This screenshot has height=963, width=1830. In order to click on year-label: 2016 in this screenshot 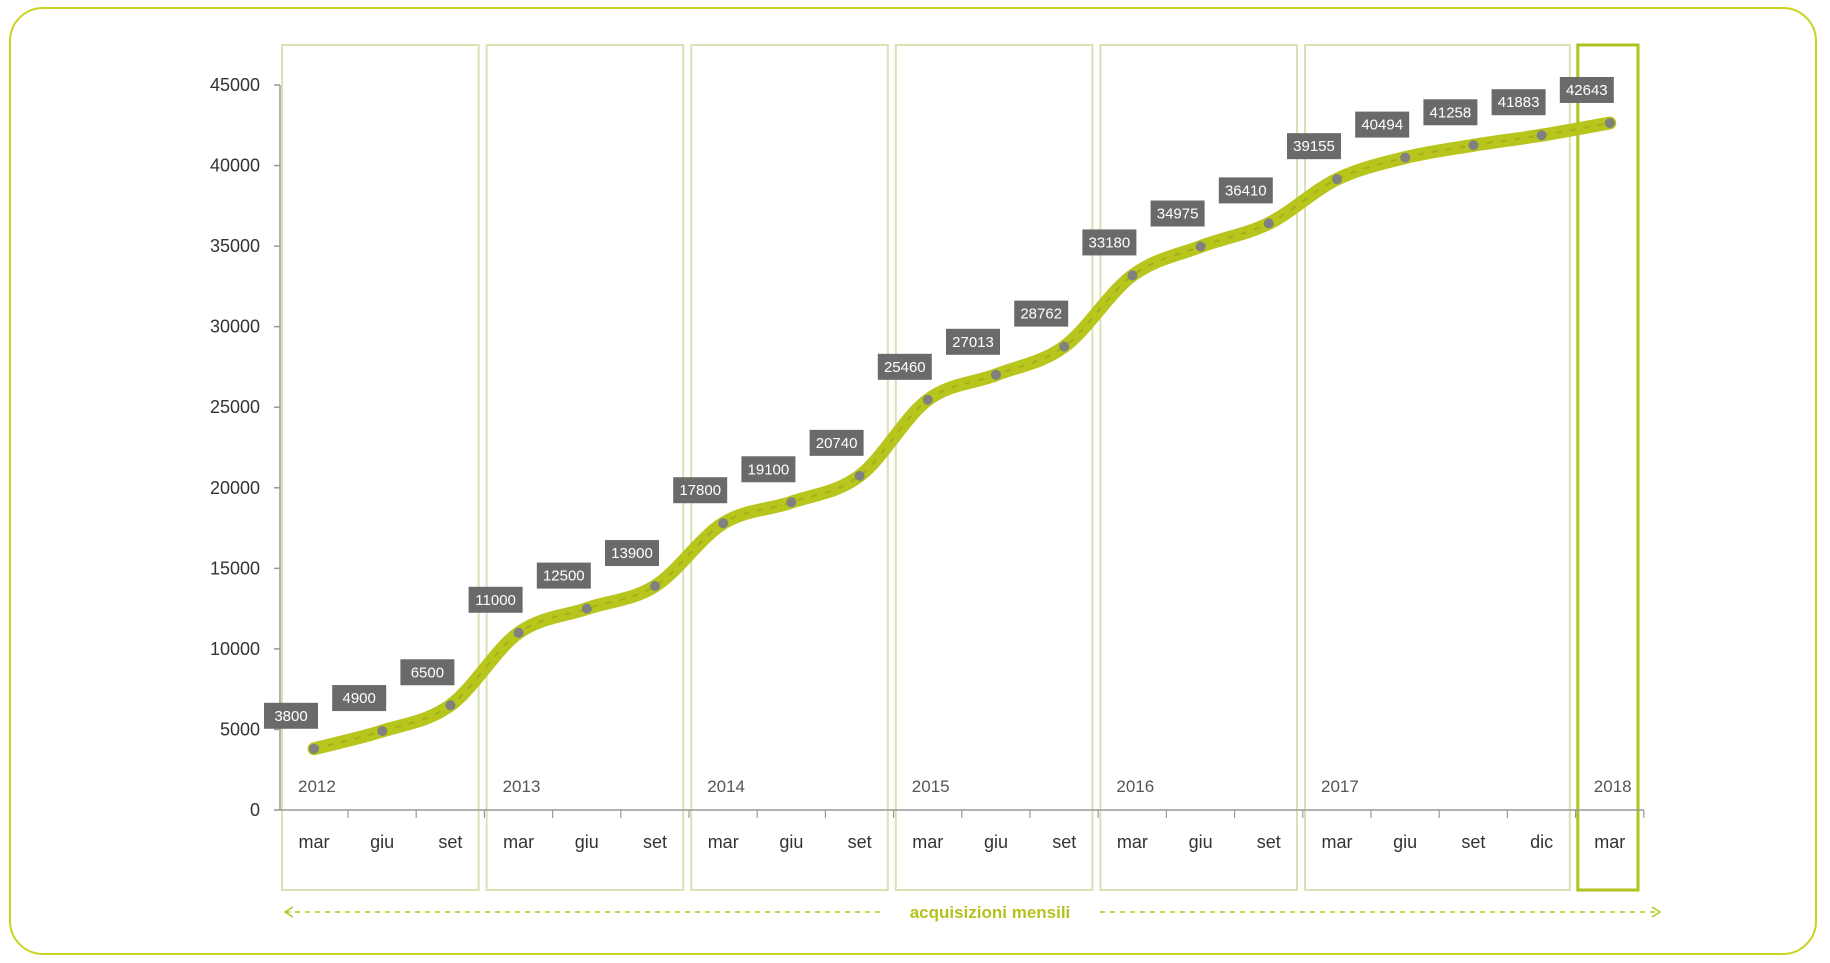, I will do `click(1135, 786)`.